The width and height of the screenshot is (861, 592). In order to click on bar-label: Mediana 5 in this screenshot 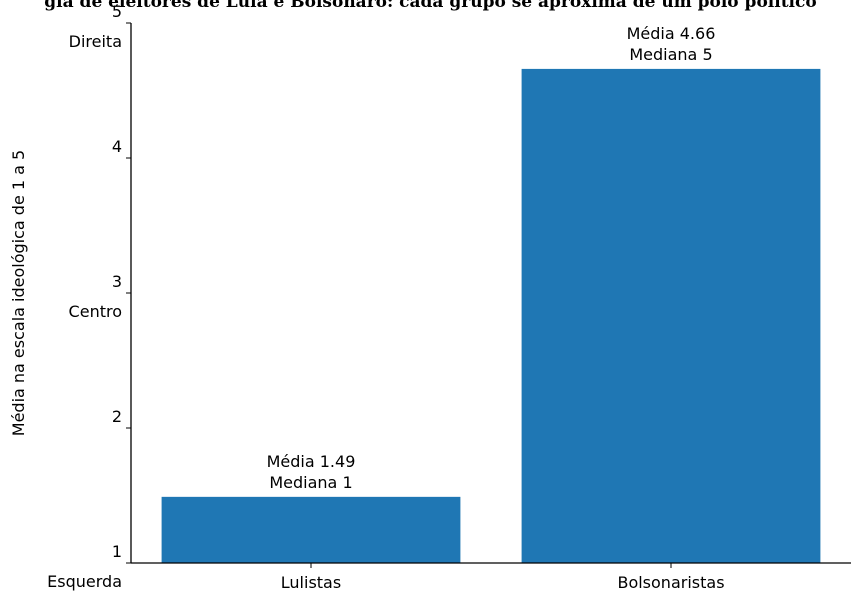, I will do `click(670, 54)`.